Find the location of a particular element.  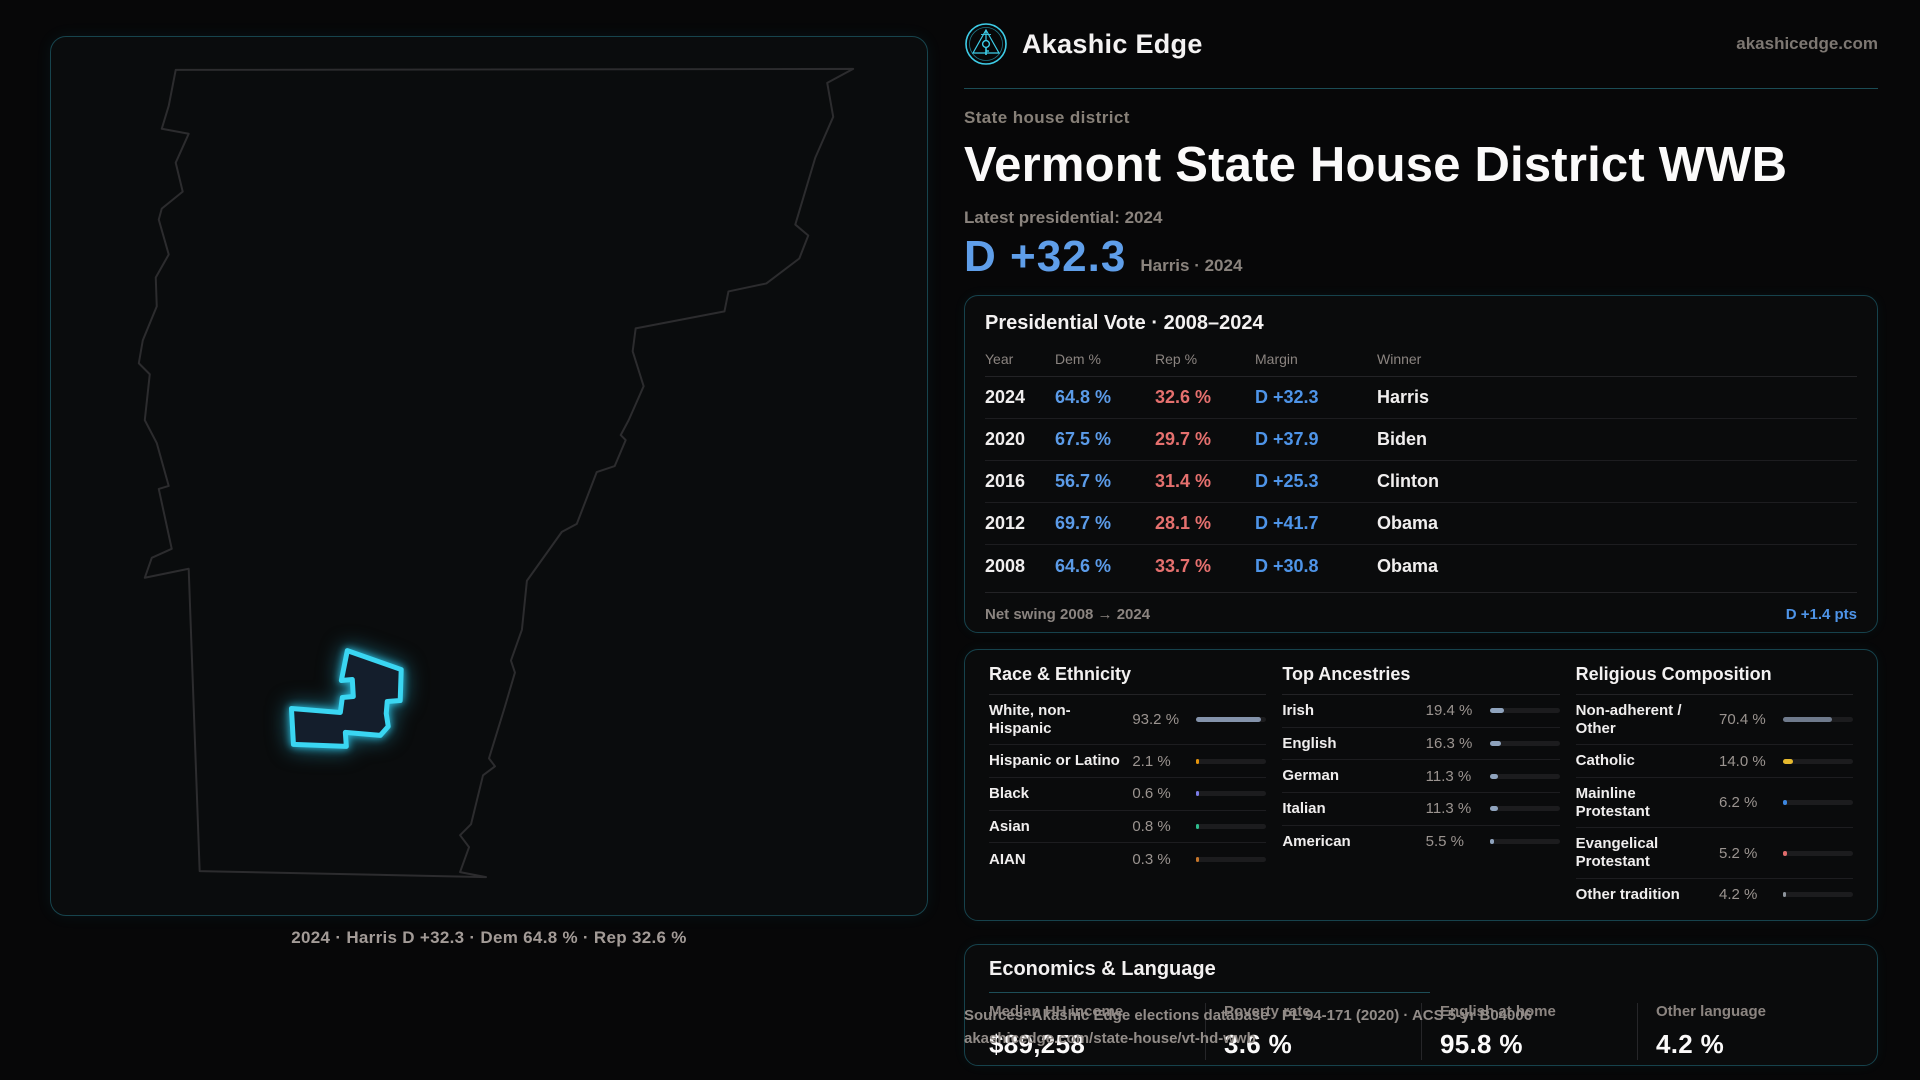

stat-row: White, non-Hispanic 93.2 % is located at coordinates (1128, 720).